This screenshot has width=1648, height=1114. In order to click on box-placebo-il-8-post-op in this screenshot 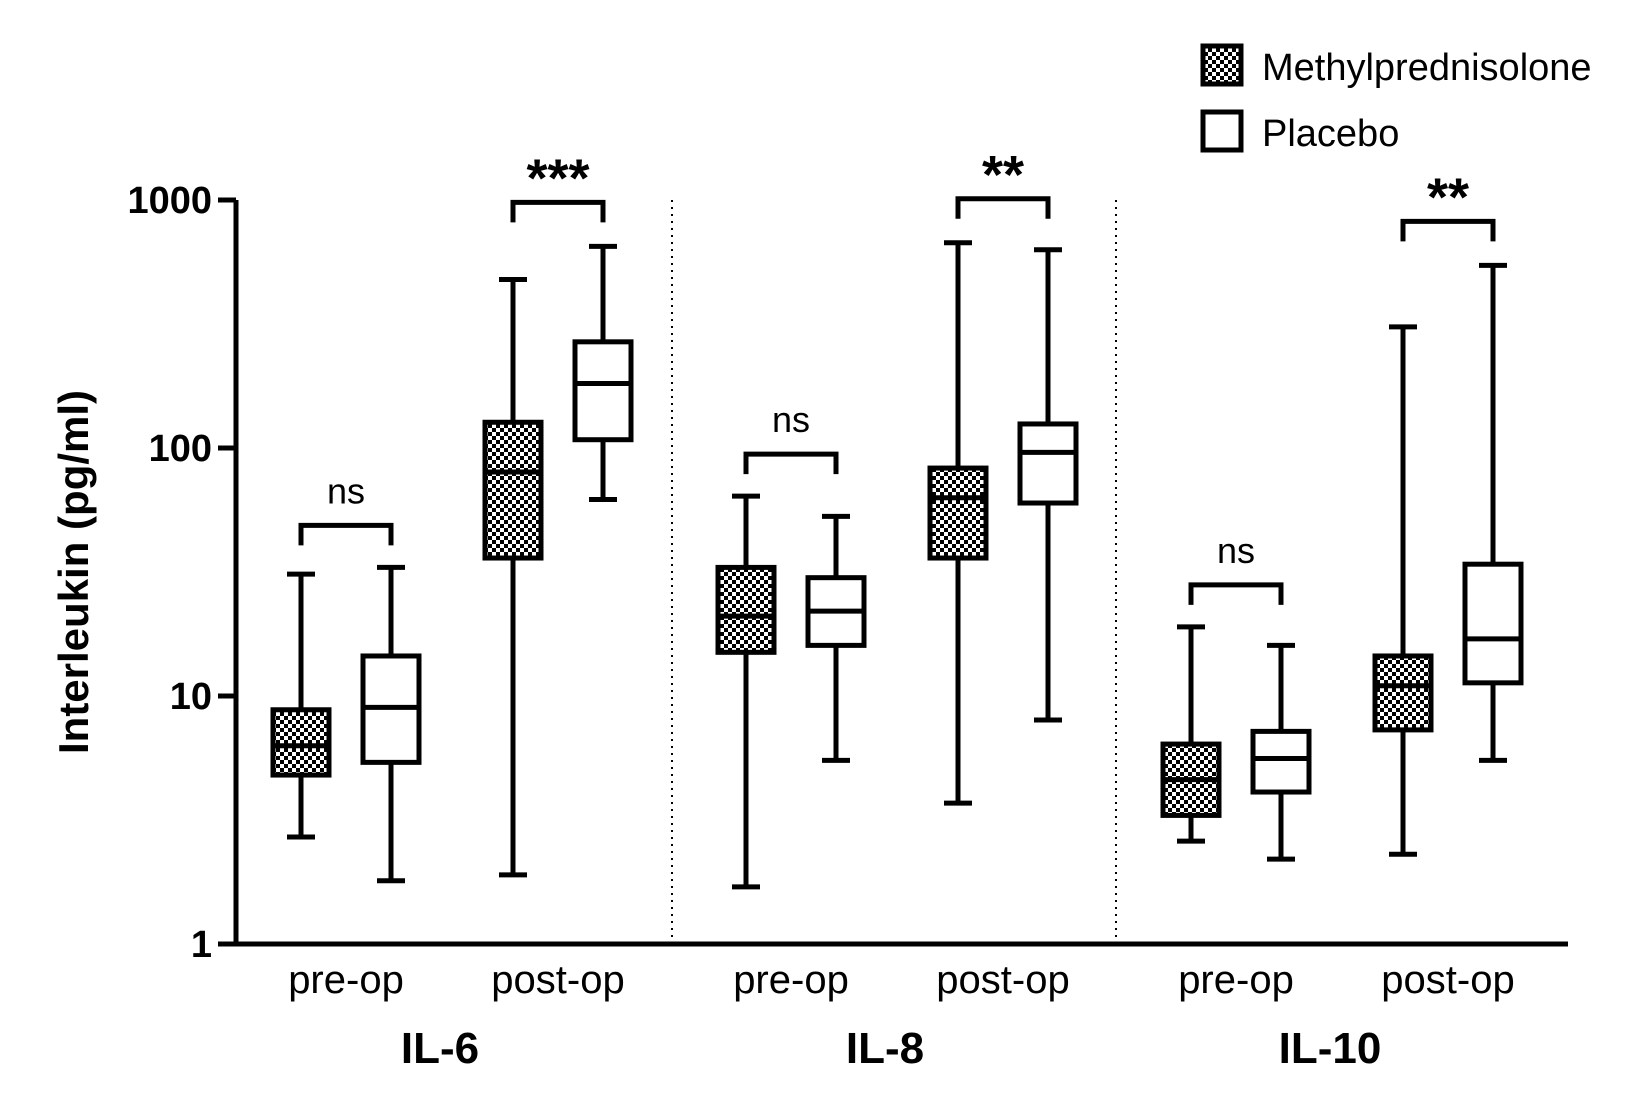, I will do `click(1048, 463)`.